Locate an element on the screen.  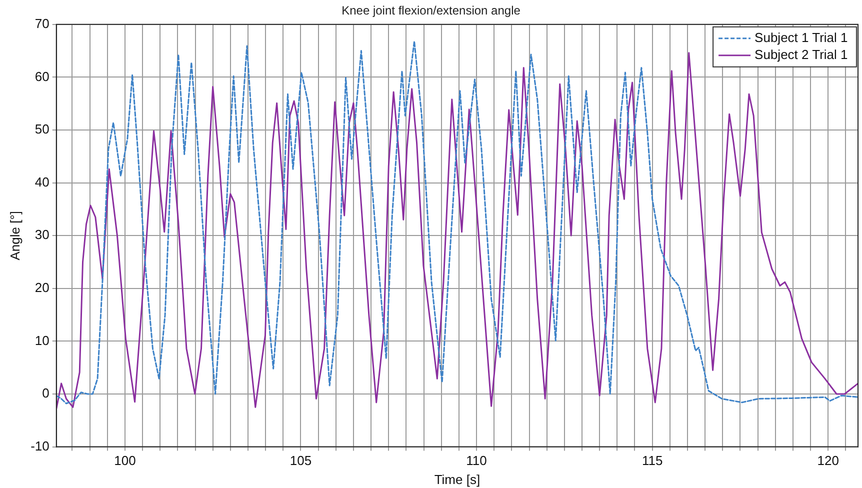
y-tick-label: 30 is located at coordinates (42, 234).